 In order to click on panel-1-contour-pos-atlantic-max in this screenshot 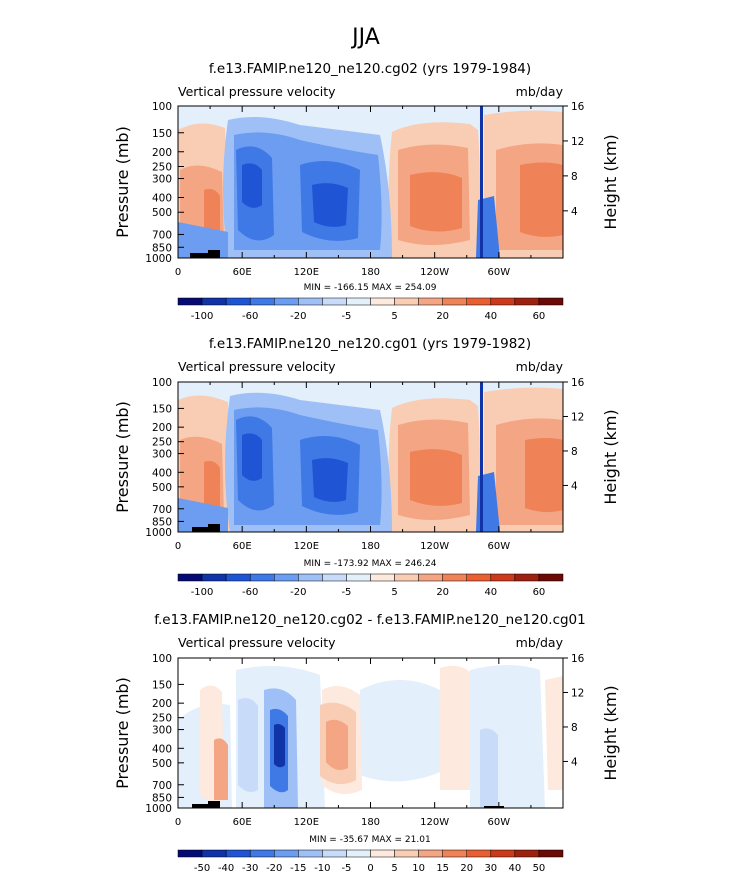, I will do `click(541, 199)`.